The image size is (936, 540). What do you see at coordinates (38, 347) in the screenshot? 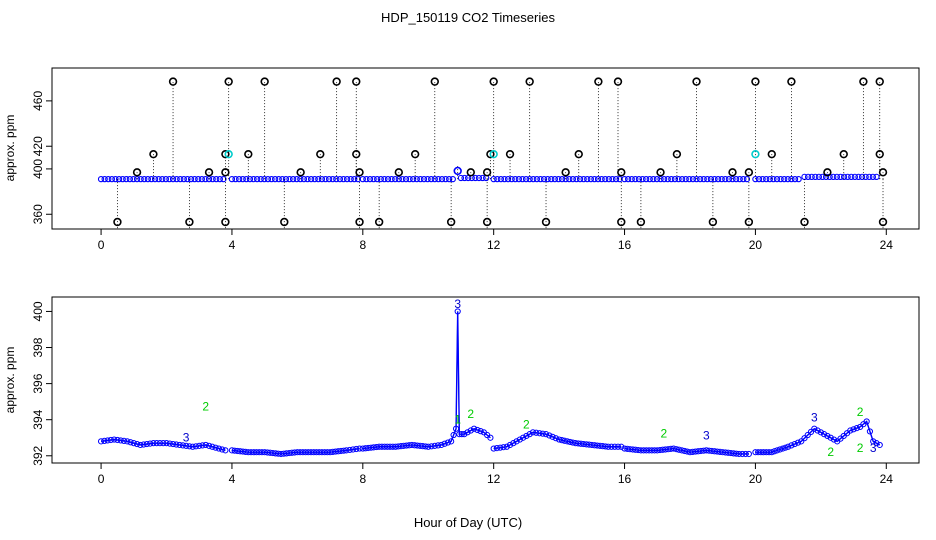
I see `y-tick-label: 398` at bounding box center [38, 347].